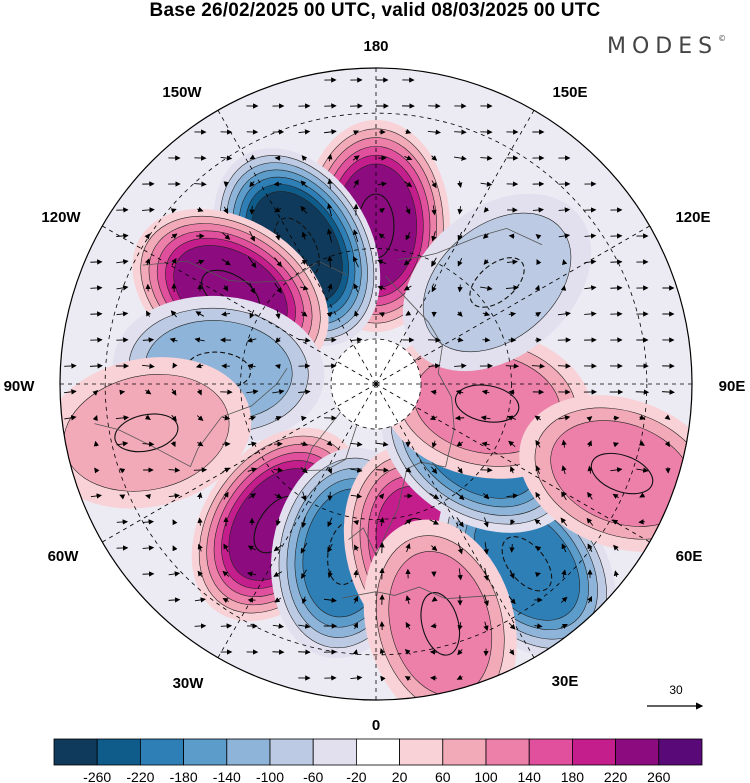 The width and height of the screenshot is (750, 783). Describe the element at coordinates (376, 384) in the screenshot. I see `latitude-circle` at that location.